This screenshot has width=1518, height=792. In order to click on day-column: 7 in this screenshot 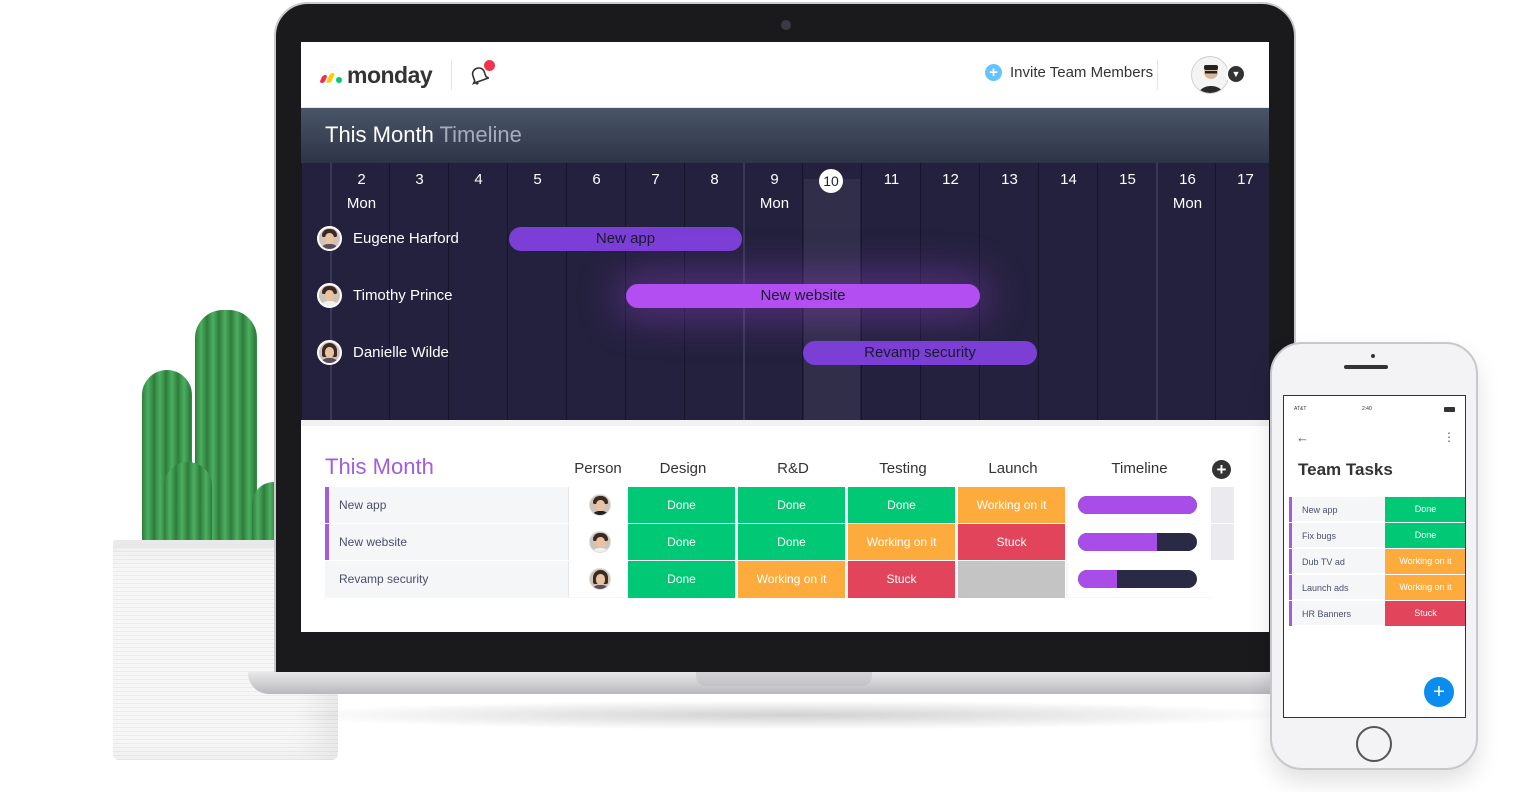, I will do `click(654, 291)`.